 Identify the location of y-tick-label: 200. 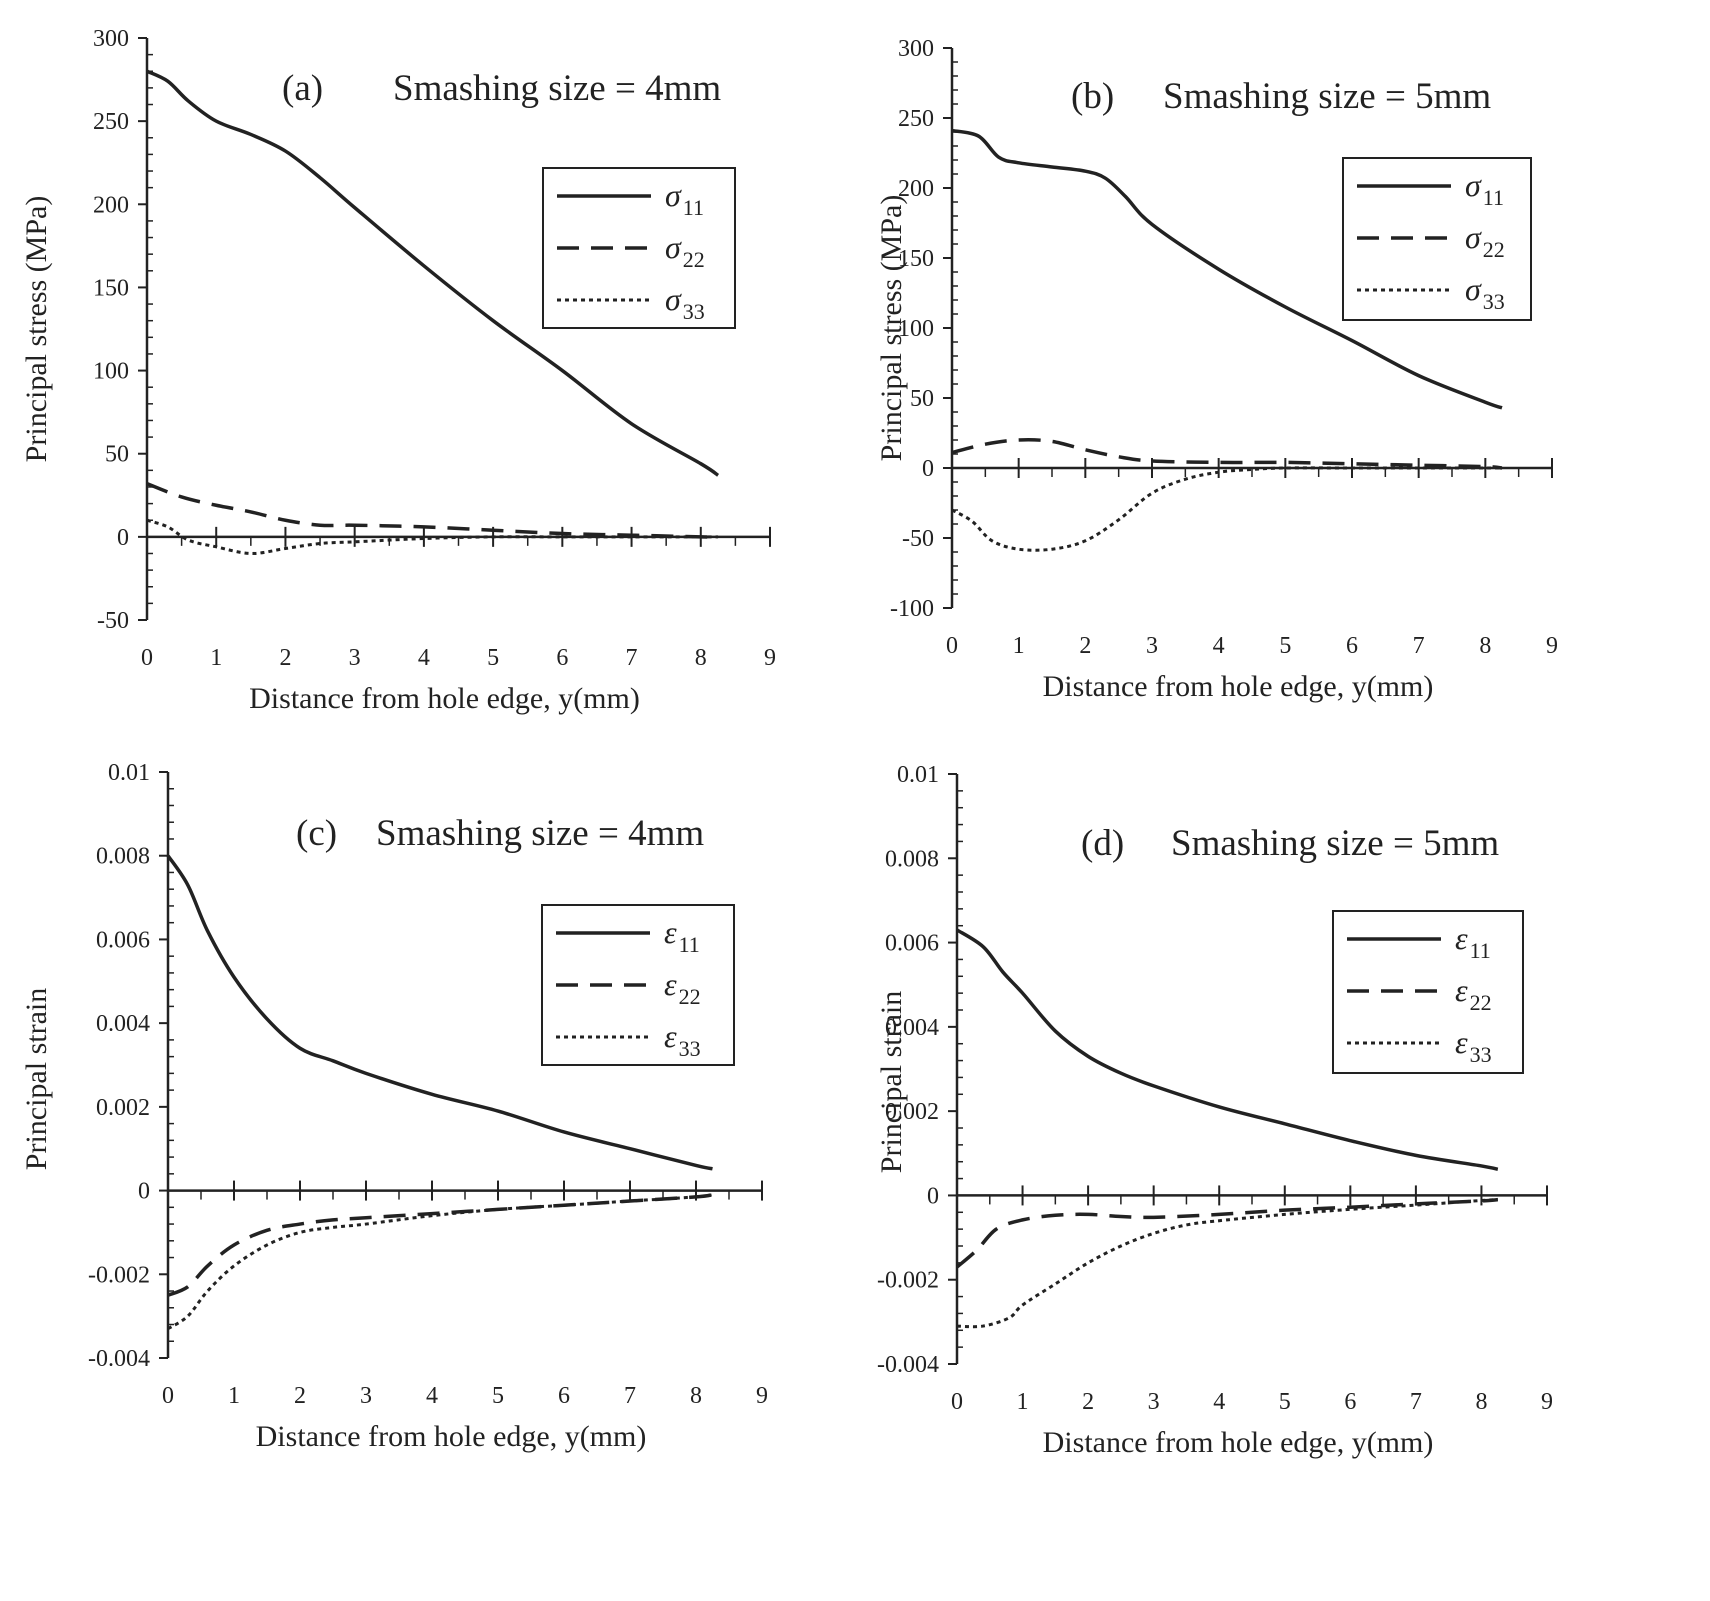
(916, 189).